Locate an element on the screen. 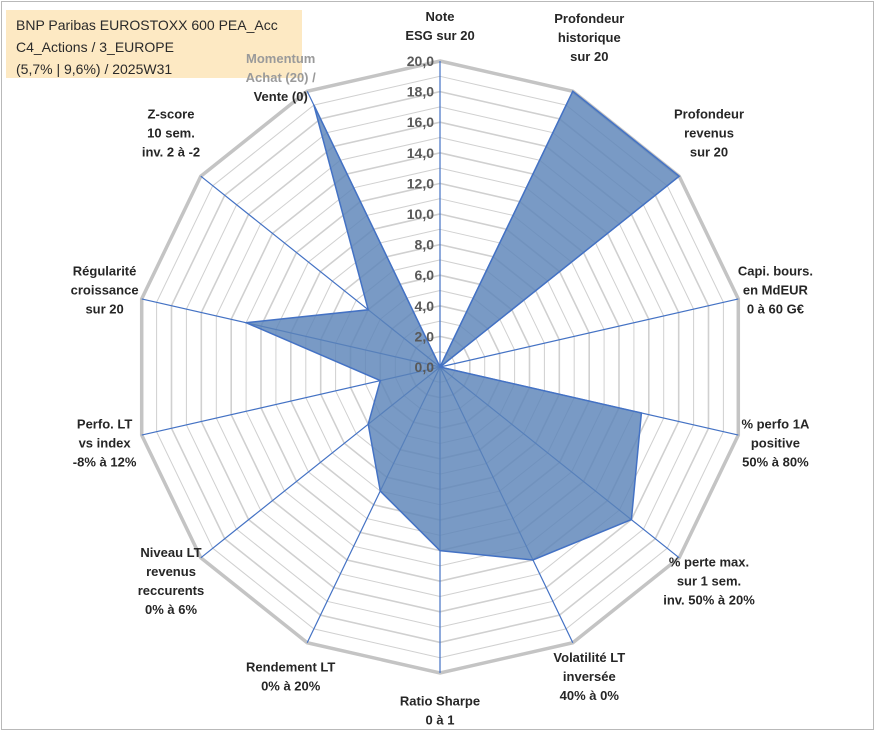  axis-label-line: Ratio Sharpe is located at coordinates (440, 701).